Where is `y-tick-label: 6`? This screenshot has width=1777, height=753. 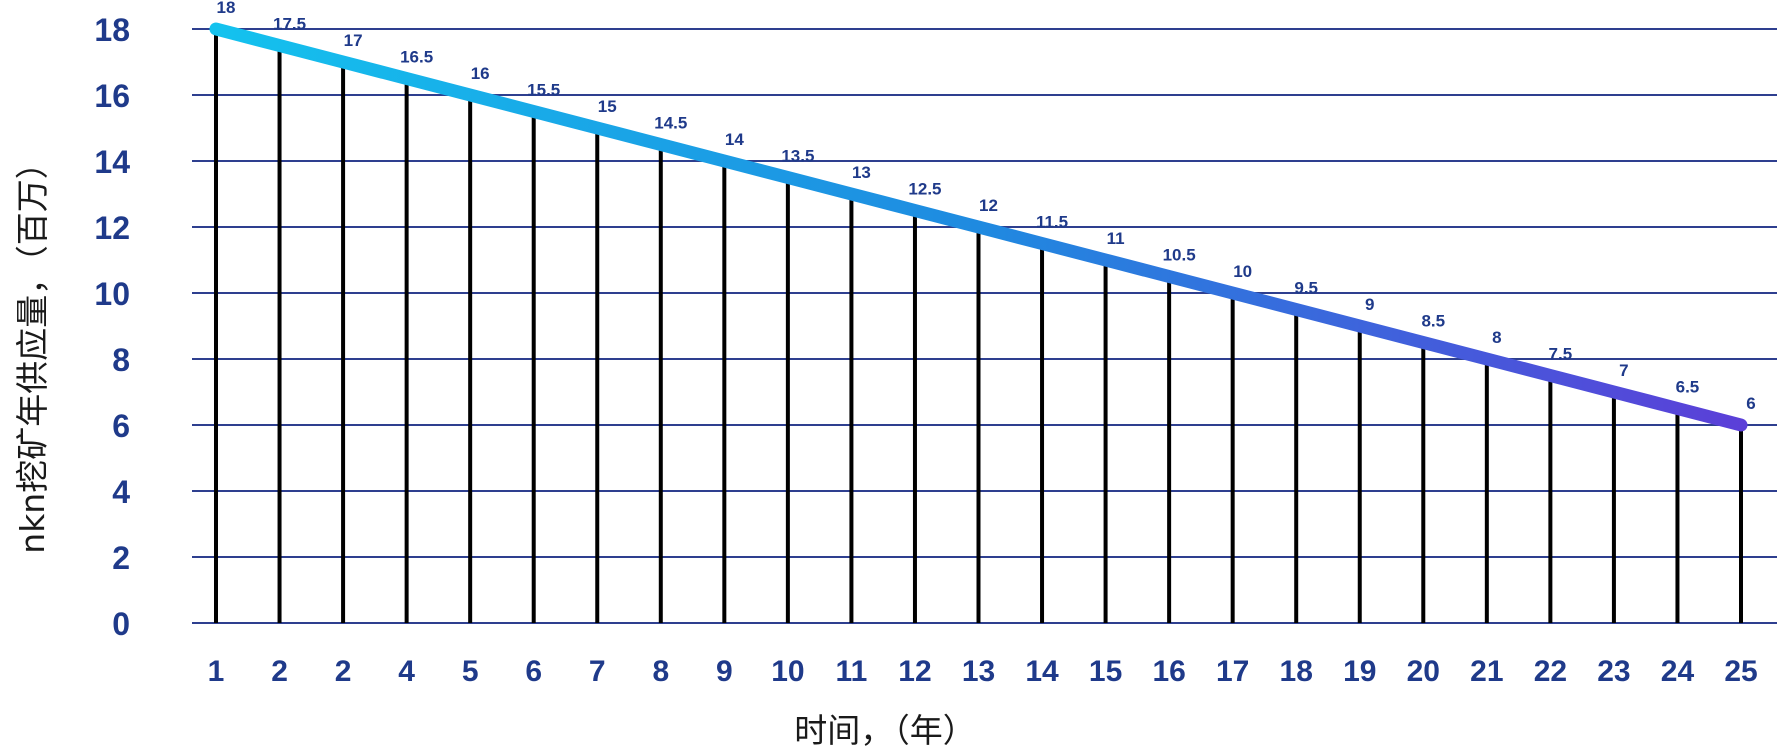
y-tick-label: 6 is located at coordinates (121, 426).